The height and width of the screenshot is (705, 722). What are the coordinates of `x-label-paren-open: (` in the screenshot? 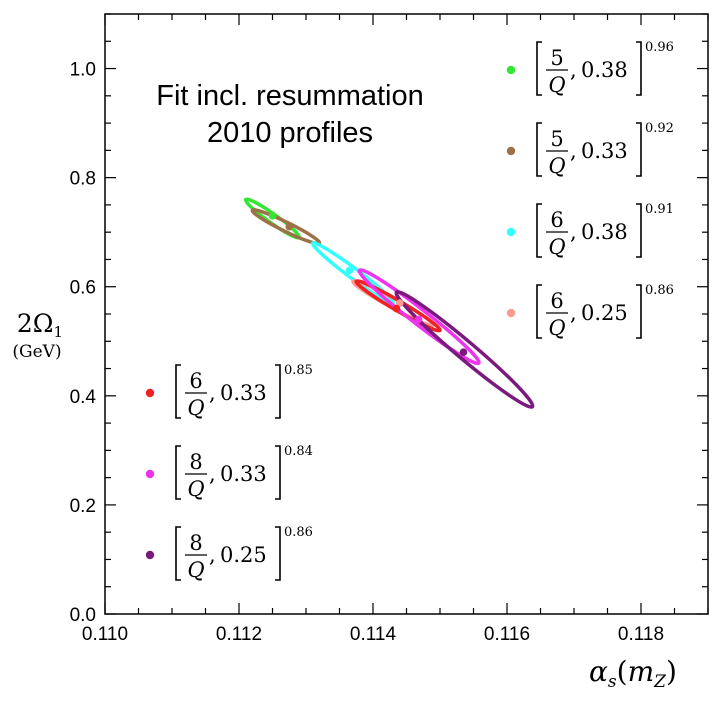 It's located at (622, 671).